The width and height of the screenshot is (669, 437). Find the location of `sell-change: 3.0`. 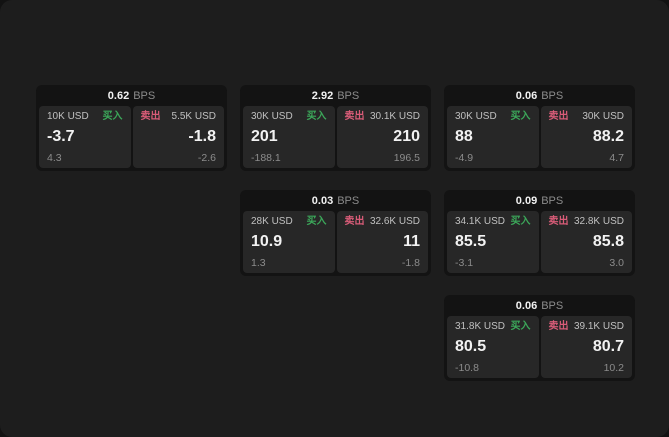

sell-change: 3.0 is located at coordinates (616, 262).